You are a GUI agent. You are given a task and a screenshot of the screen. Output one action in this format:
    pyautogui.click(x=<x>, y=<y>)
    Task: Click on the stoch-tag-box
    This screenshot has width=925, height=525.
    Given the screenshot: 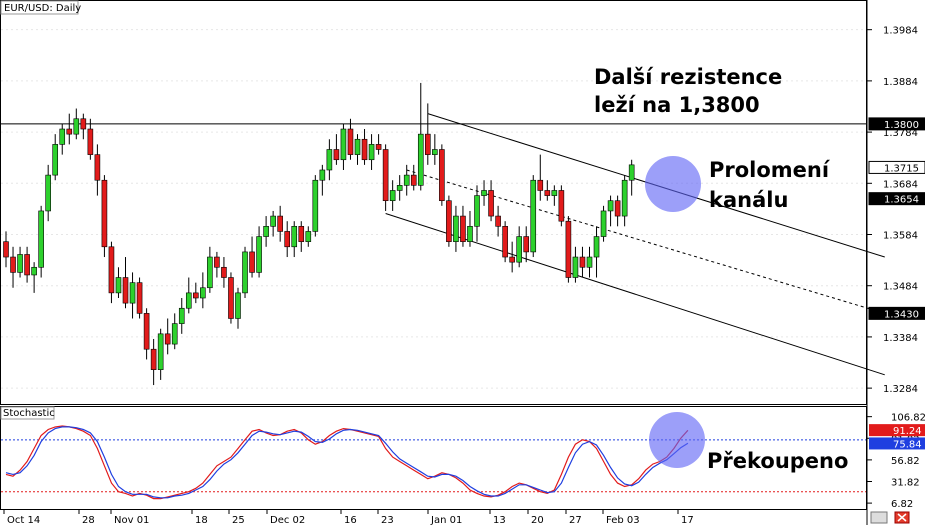 What is the action you would take?
    pyautogui.click(x=897, y=430)
    